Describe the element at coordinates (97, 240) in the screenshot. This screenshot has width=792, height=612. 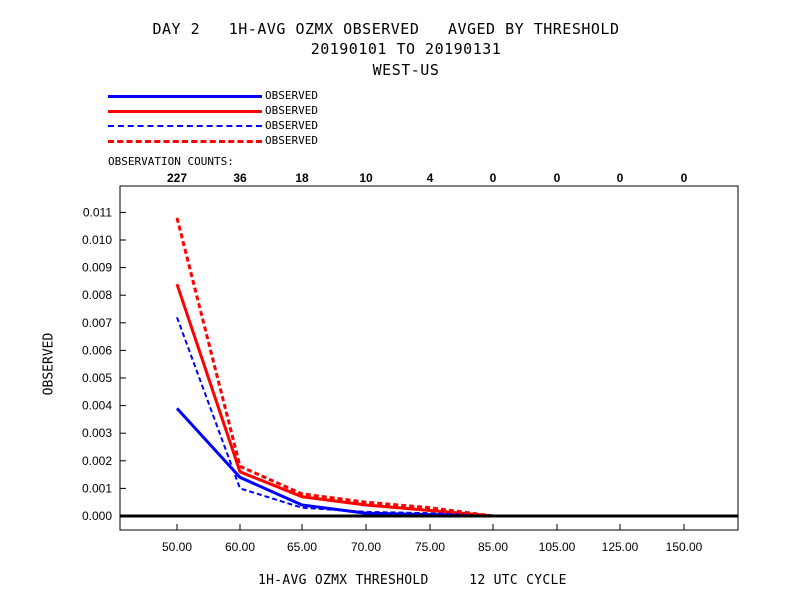
I see `y-tick-label: 0.010` at that location.